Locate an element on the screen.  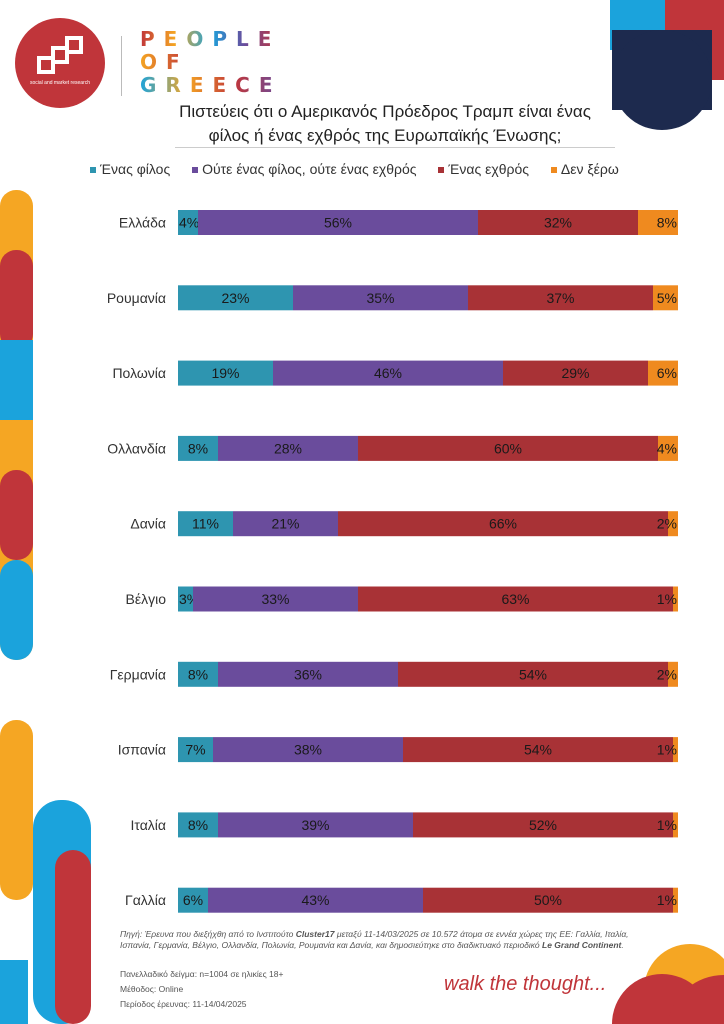
data-label: 37% is located at coordinates (560, 298).